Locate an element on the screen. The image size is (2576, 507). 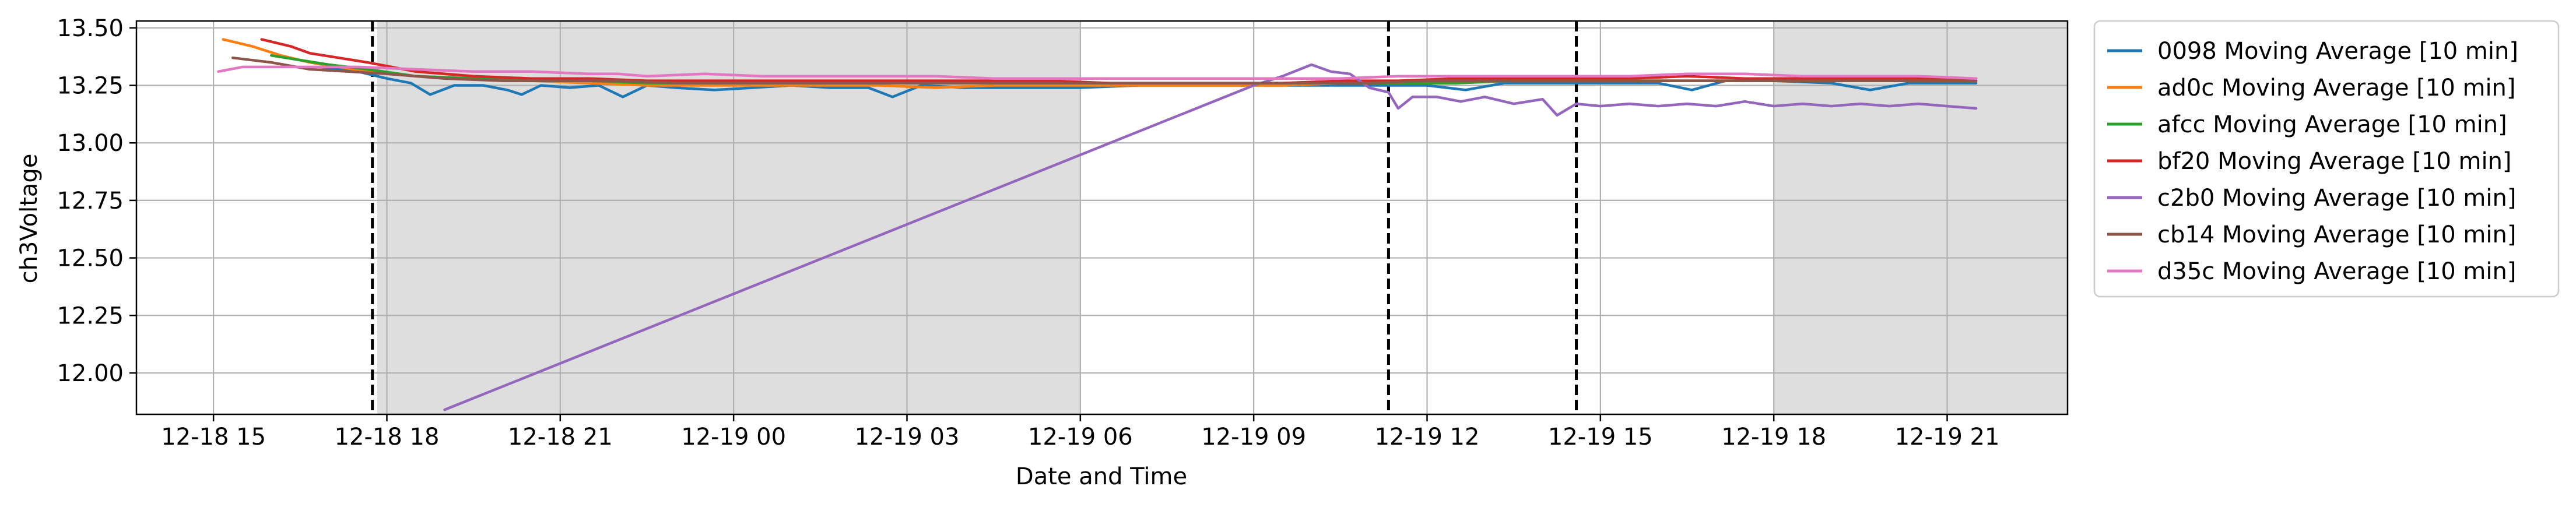
x-tick-label: 12-19 00 is located at coordinates (733, 437).